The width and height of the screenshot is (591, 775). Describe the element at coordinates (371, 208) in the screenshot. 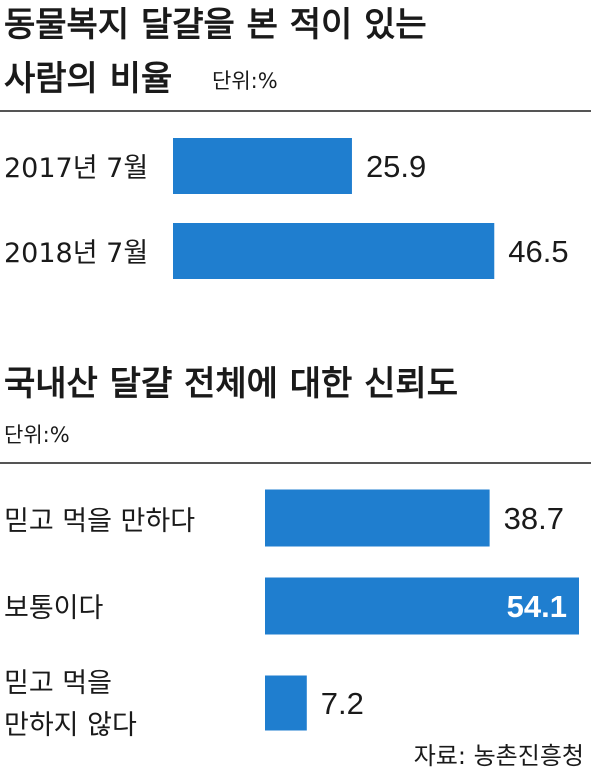

I see `chart1-bars: 25.9 46.5` at that location.